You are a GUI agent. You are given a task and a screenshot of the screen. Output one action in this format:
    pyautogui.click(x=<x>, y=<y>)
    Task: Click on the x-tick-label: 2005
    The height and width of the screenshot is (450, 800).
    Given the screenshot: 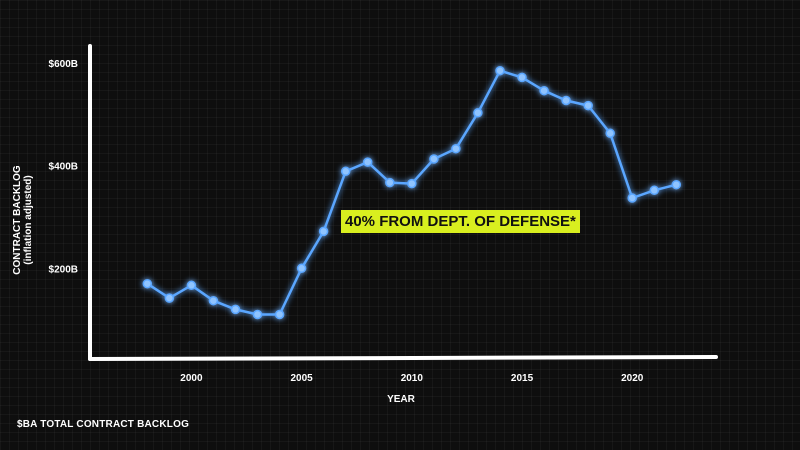 What is the action you would take?
    pyautogui.click(x=301, y=378)
    